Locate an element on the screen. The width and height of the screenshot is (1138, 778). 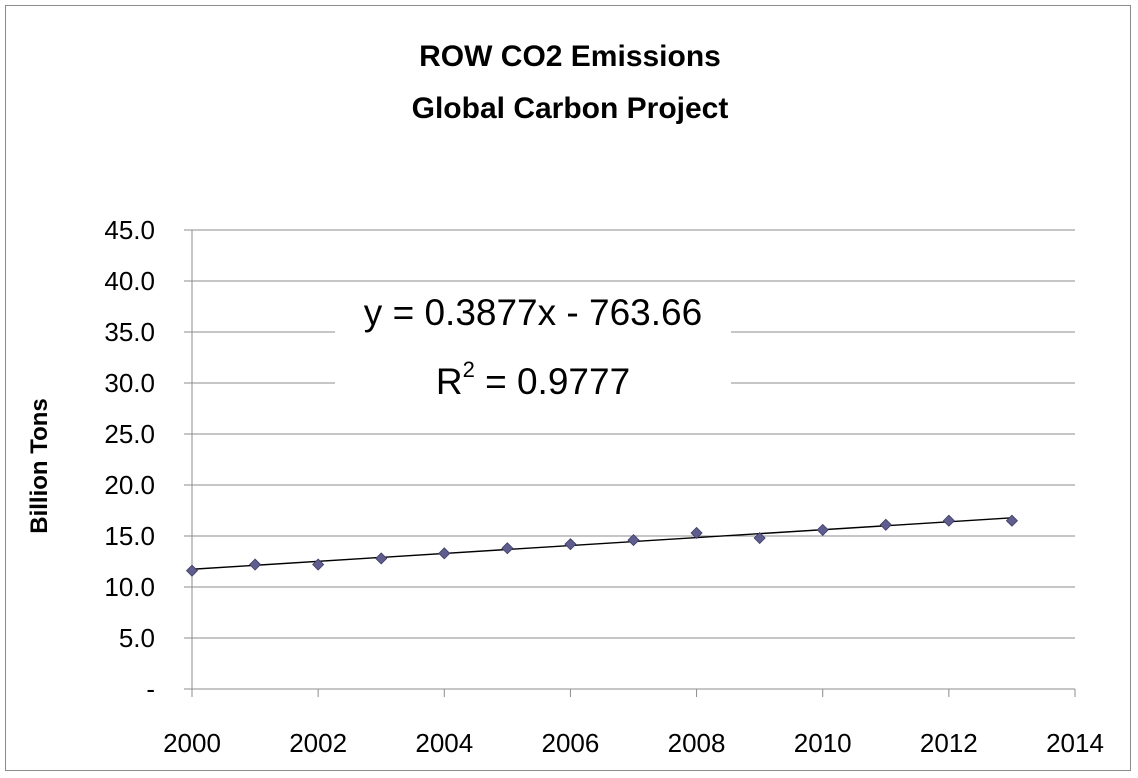
x-tick-label: 2006 is located at coordinates (571, 743).